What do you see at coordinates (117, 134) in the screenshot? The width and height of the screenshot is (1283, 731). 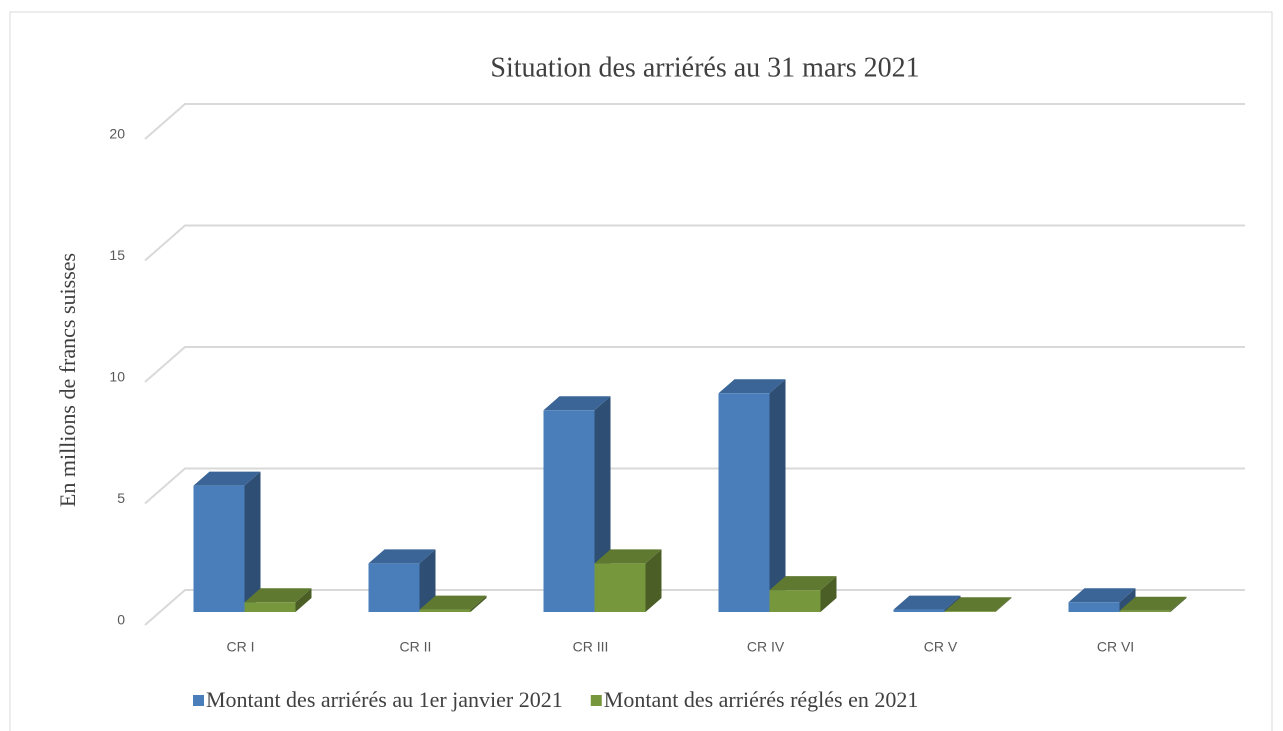 I see `y-tick-label: 20` at bounding box center [117, 134].